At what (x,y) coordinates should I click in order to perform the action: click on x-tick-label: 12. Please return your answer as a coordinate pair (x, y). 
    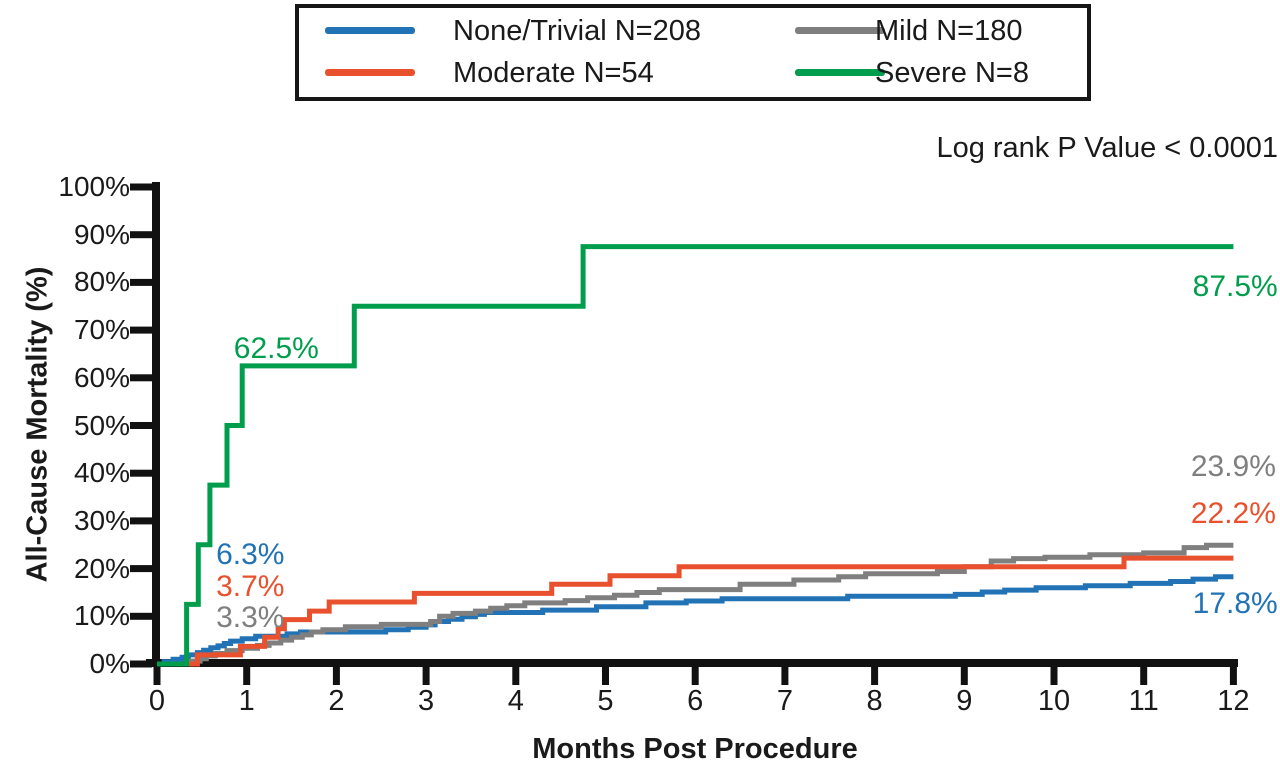
    Looking at the image, I should click on (1233, 701).